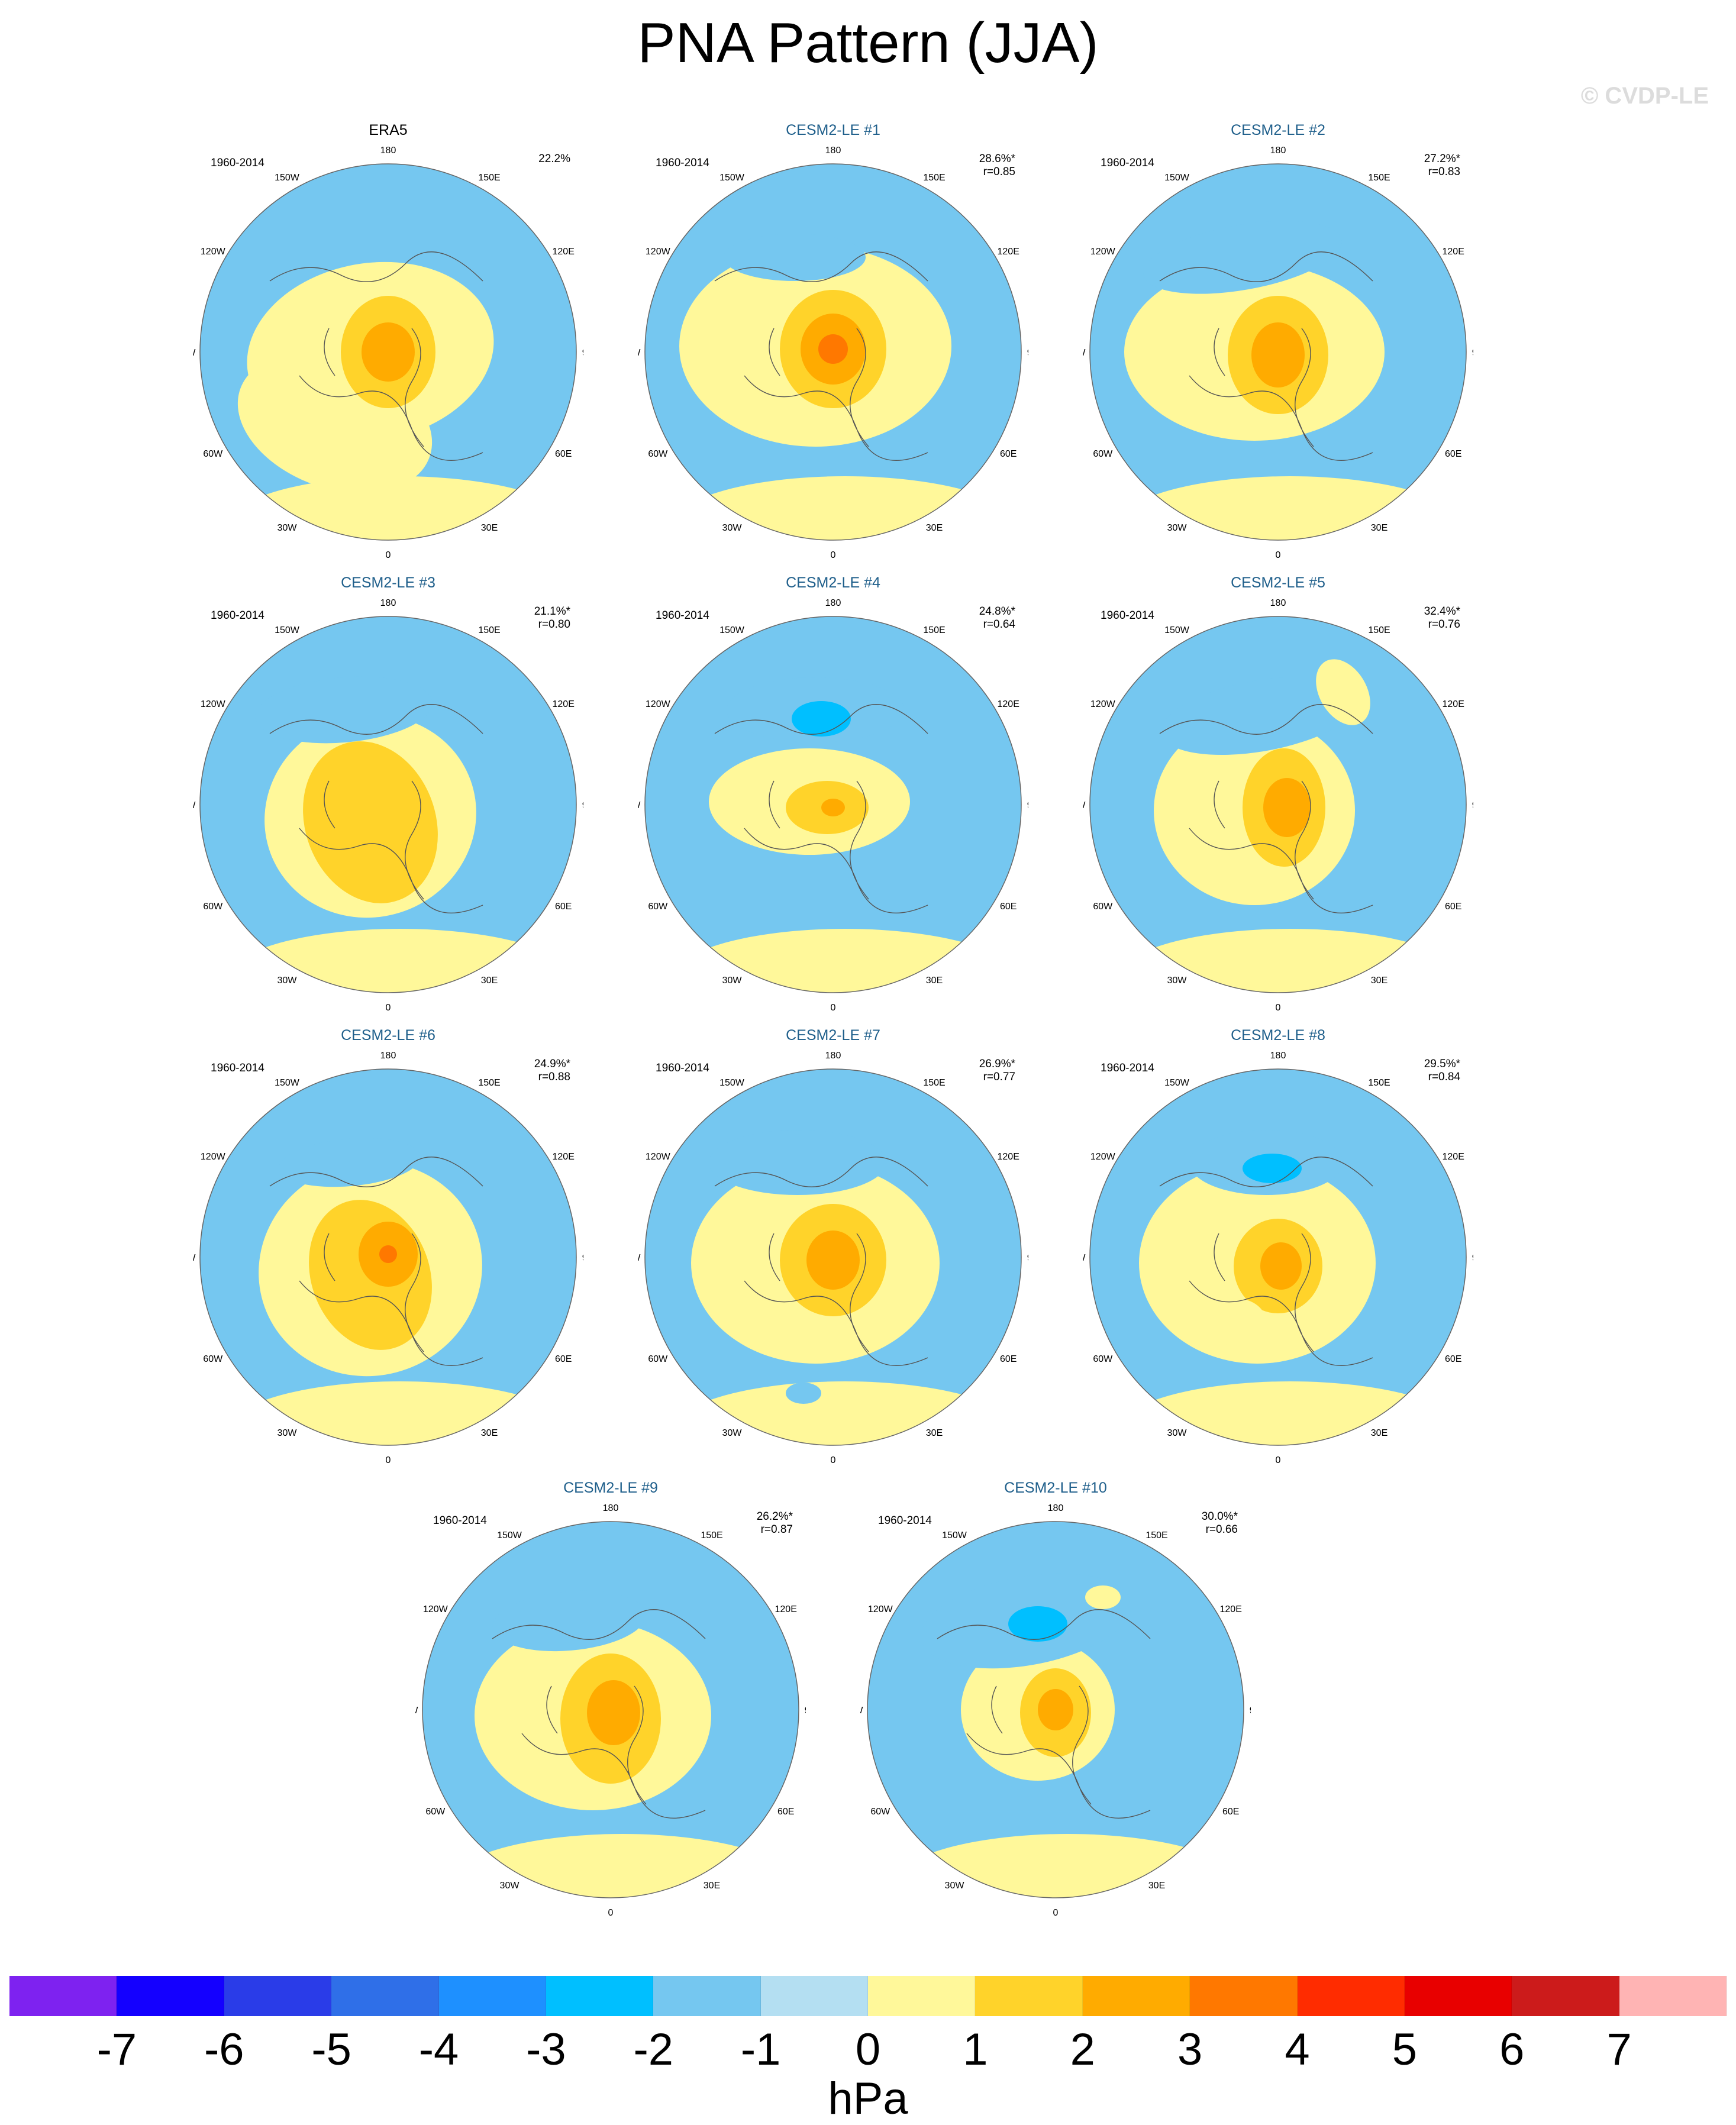  Describe the element at coordinates (868, 2050) in the screenshot. I see `colorbar-labels: -7 -6 -5 -4 -3 -2 -1 0 1 2 3 4 5 6 7` at that location.